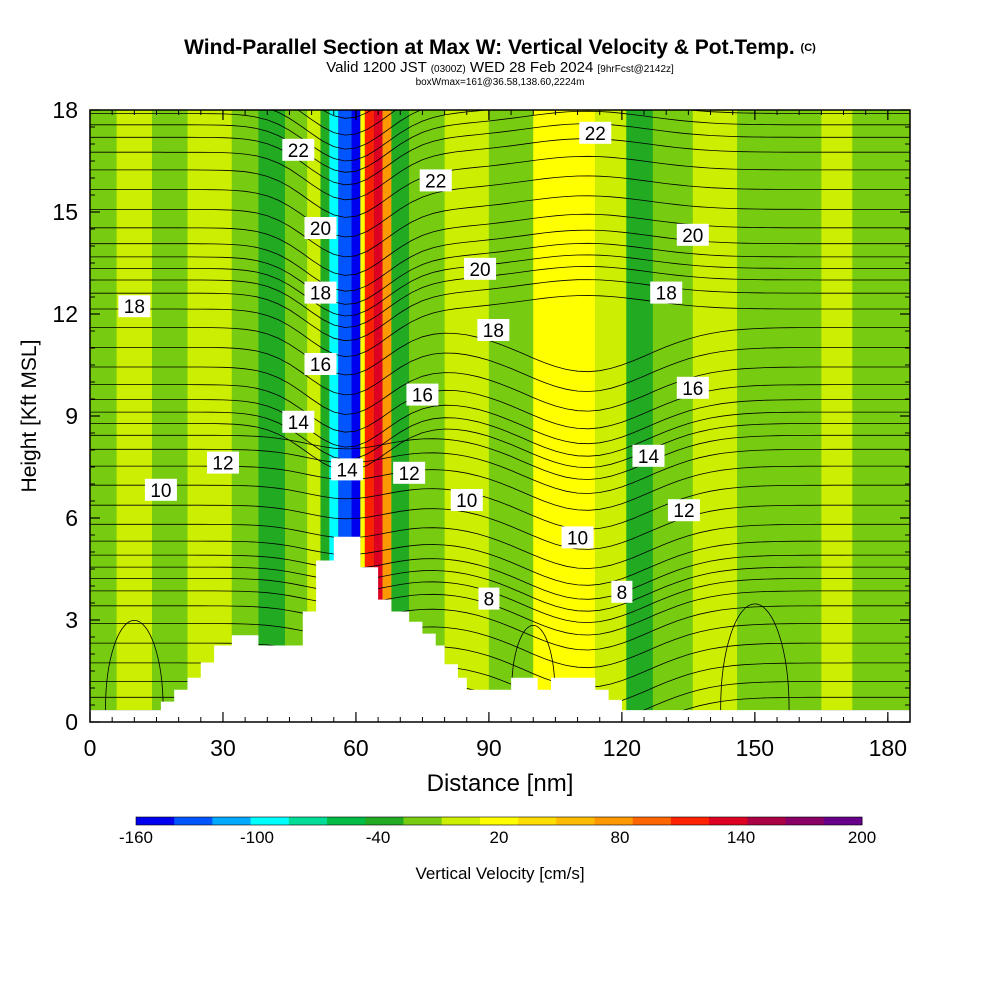  I want to click on y-tick-label: 18, so click(65, 110).